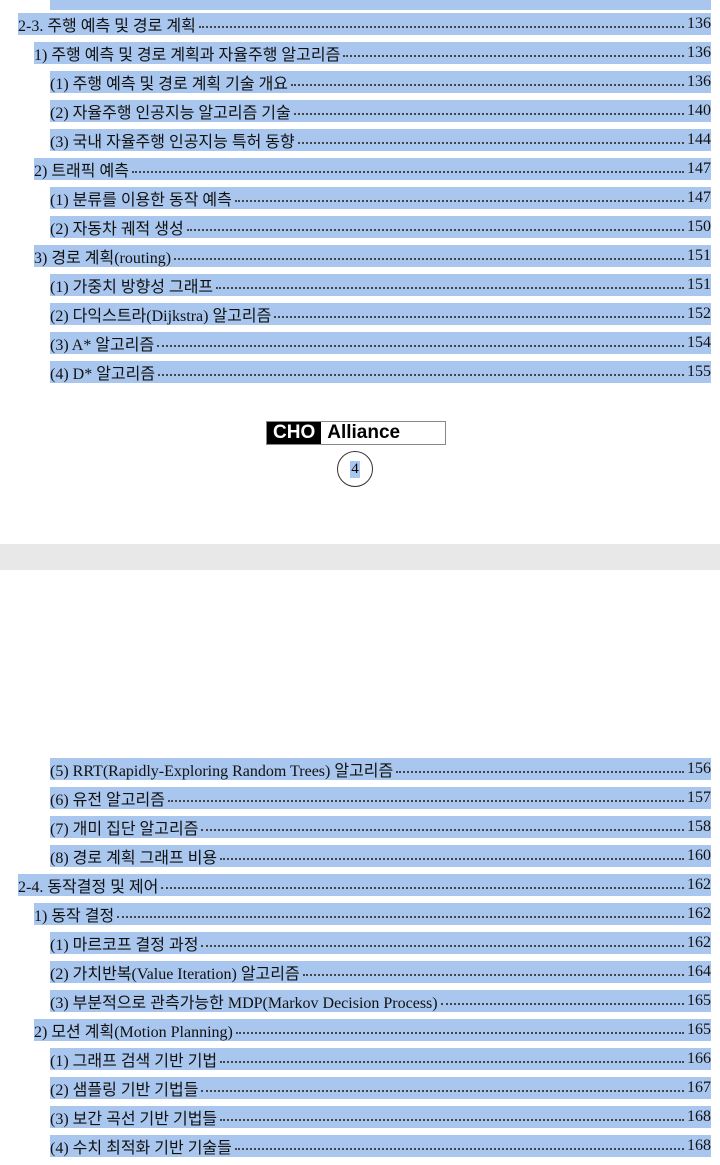 This screenshot has height=1165, width=720. I want to click on toc-entry: (1) 가중치 방향성 그래프 151, so click(380, 285).